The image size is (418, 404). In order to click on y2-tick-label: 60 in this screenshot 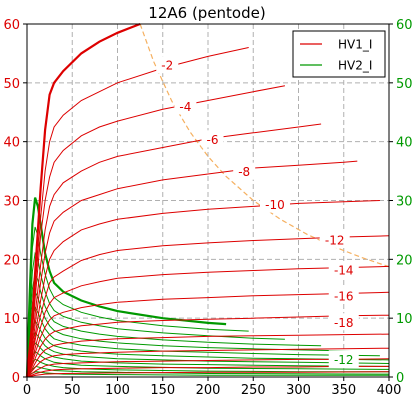, I will do `click(404, 25)`.